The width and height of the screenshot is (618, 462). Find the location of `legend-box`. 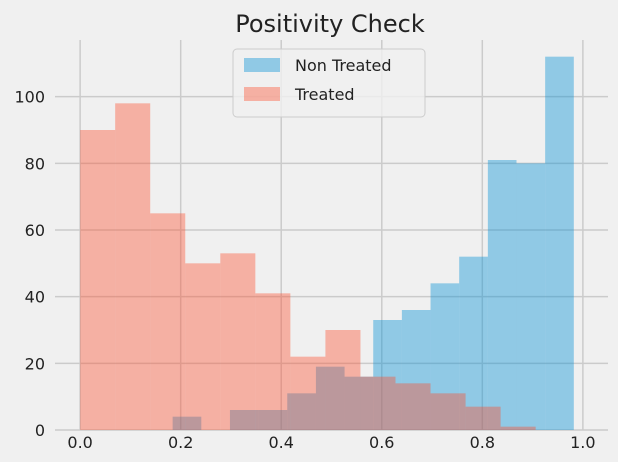

legend-box is located at coordinates (329, 83).